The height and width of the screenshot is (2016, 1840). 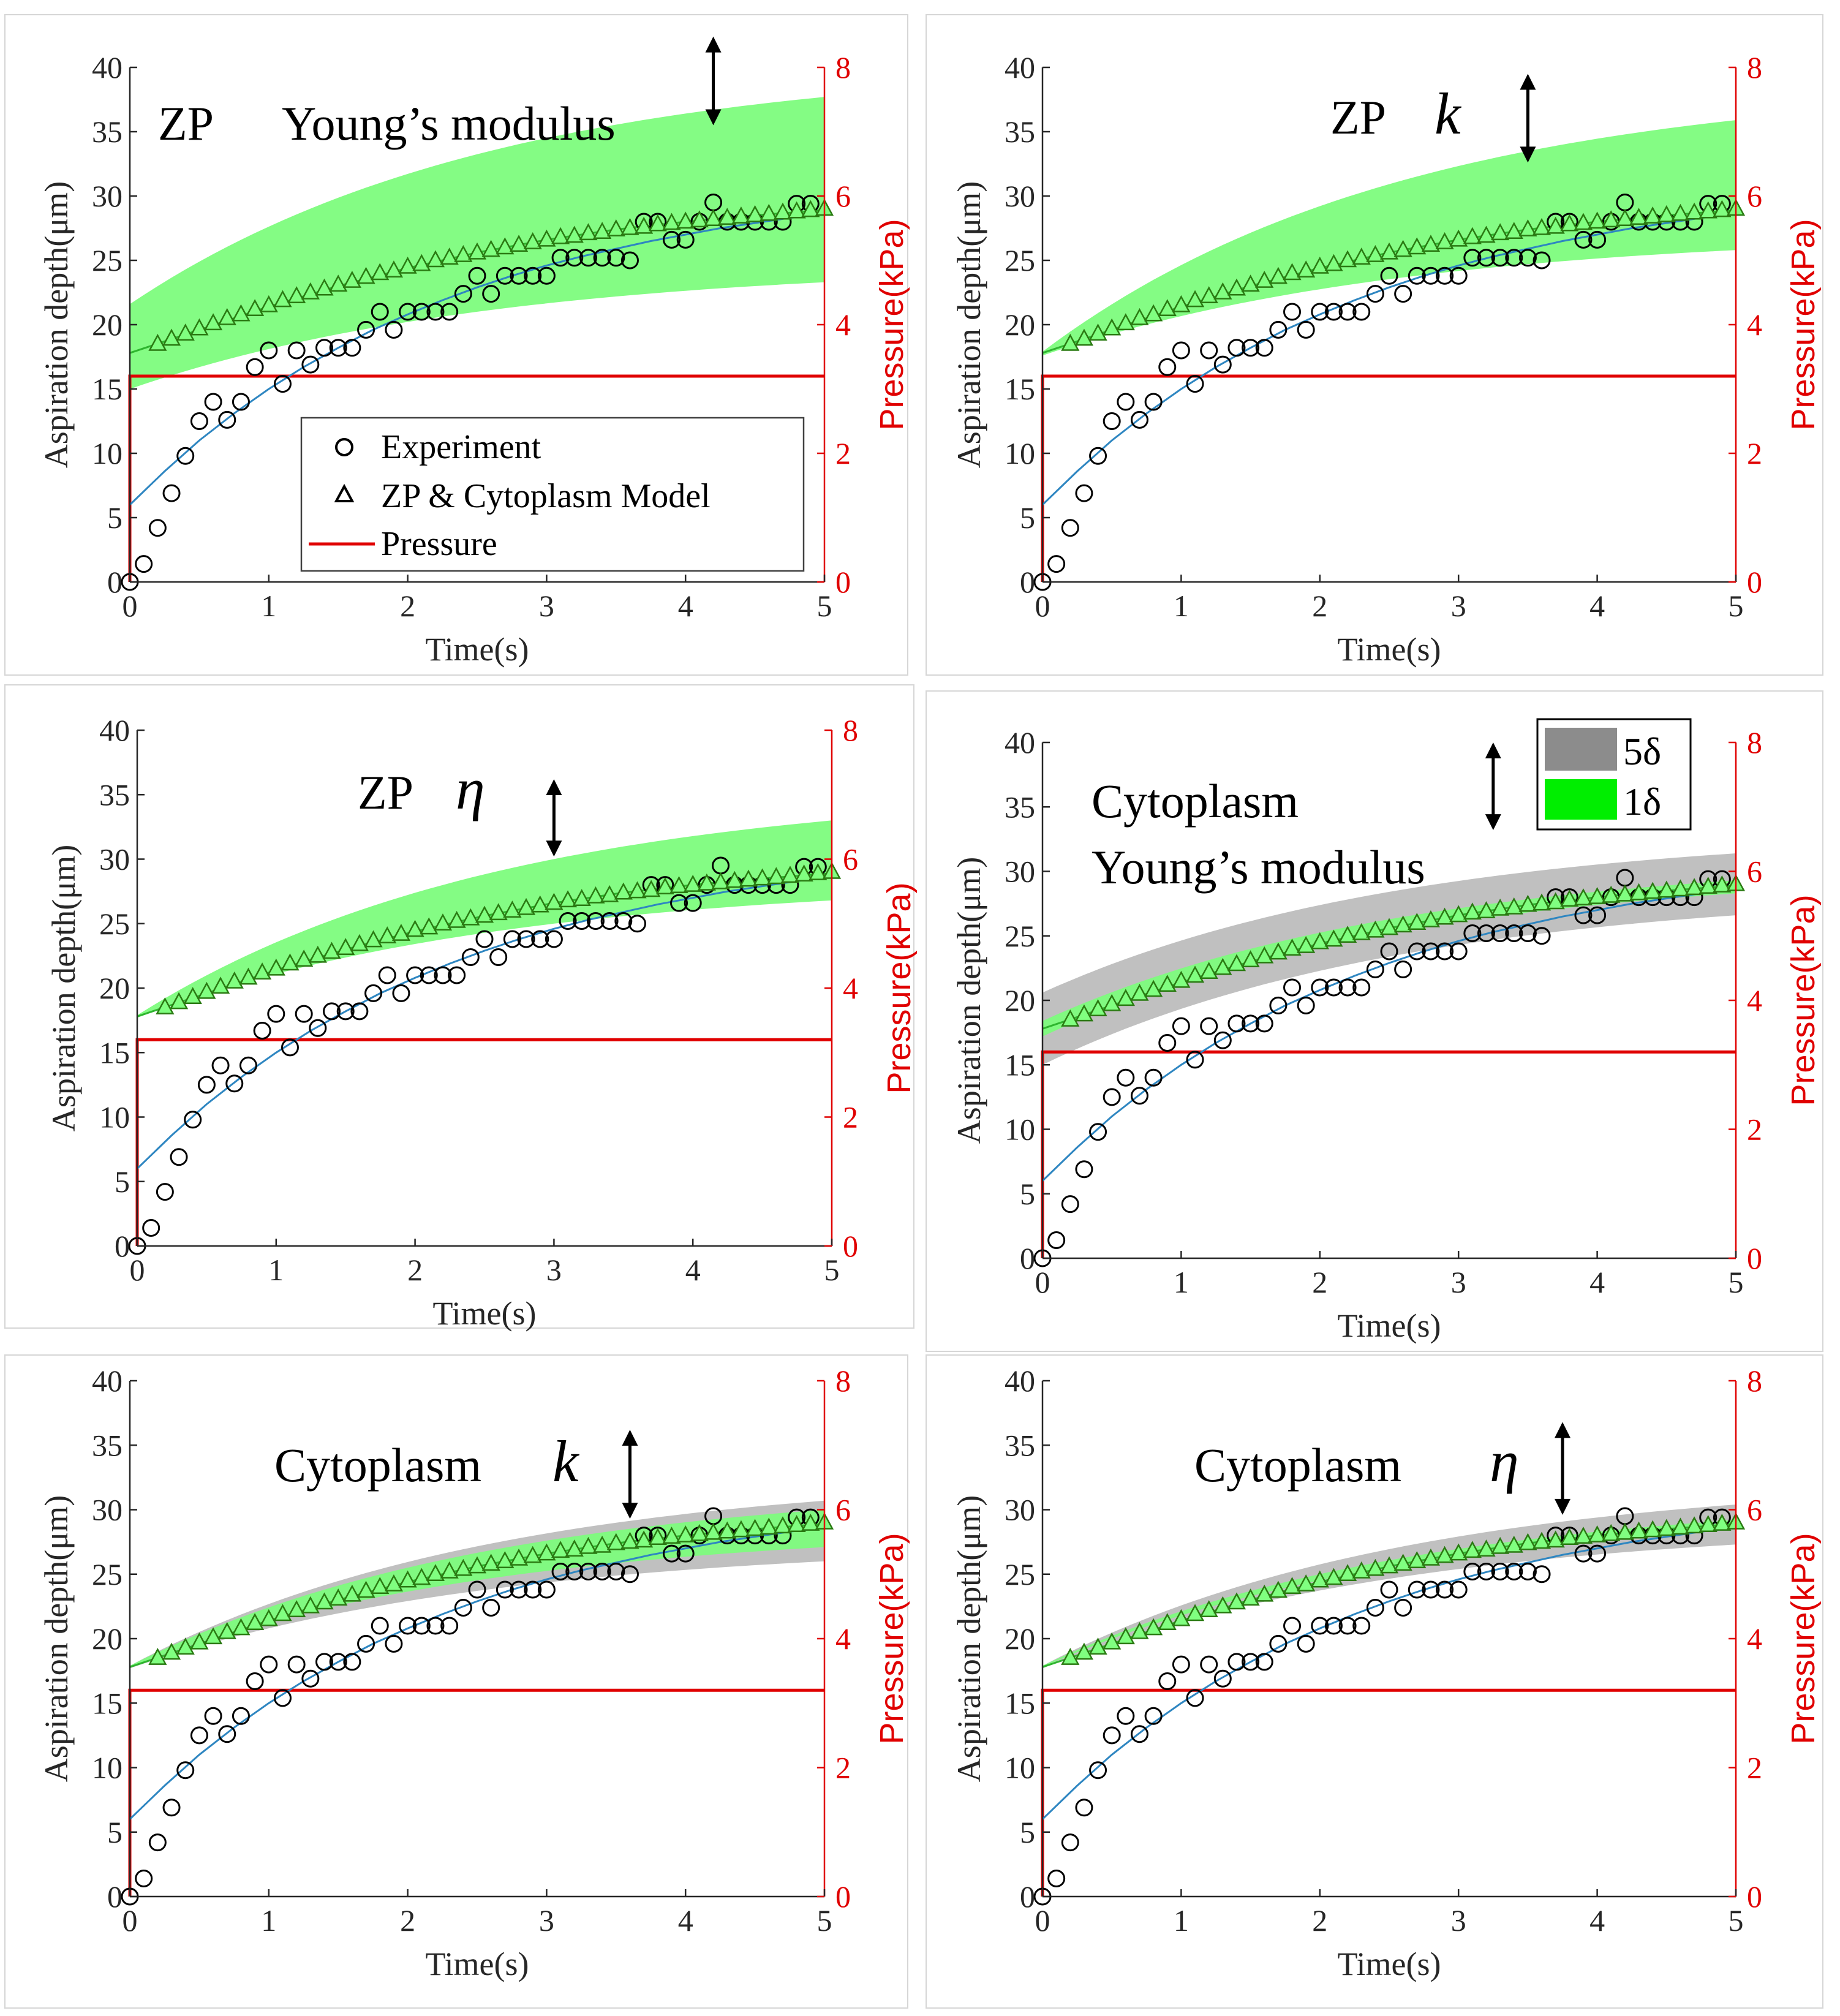 I want to click on annotation-label: ZP, so click(x=386, y=793).